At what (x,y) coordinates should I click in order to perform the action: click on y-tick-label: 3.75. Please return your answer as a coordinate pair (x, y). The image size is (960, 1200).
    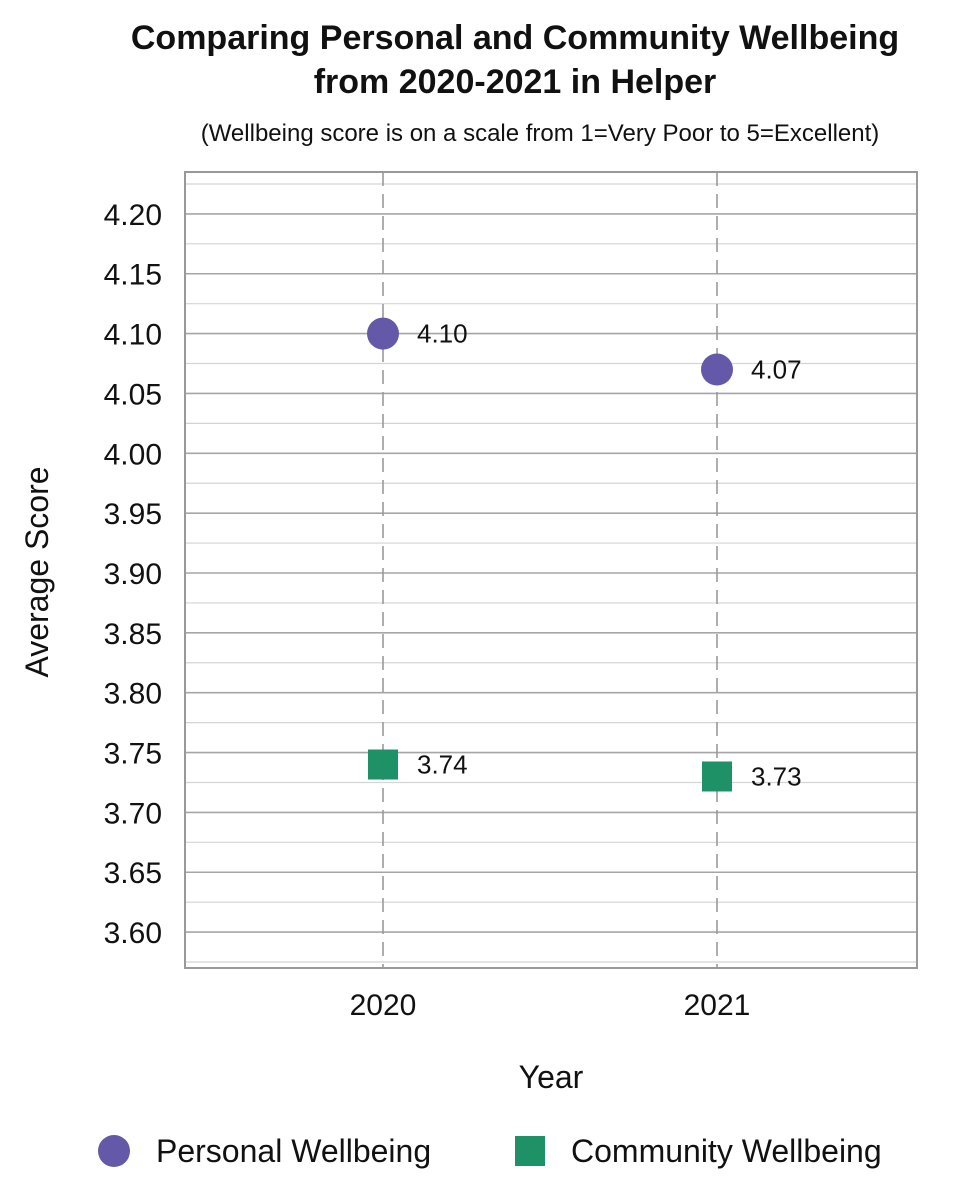
    Looking at the image, I should click on (133, 754).